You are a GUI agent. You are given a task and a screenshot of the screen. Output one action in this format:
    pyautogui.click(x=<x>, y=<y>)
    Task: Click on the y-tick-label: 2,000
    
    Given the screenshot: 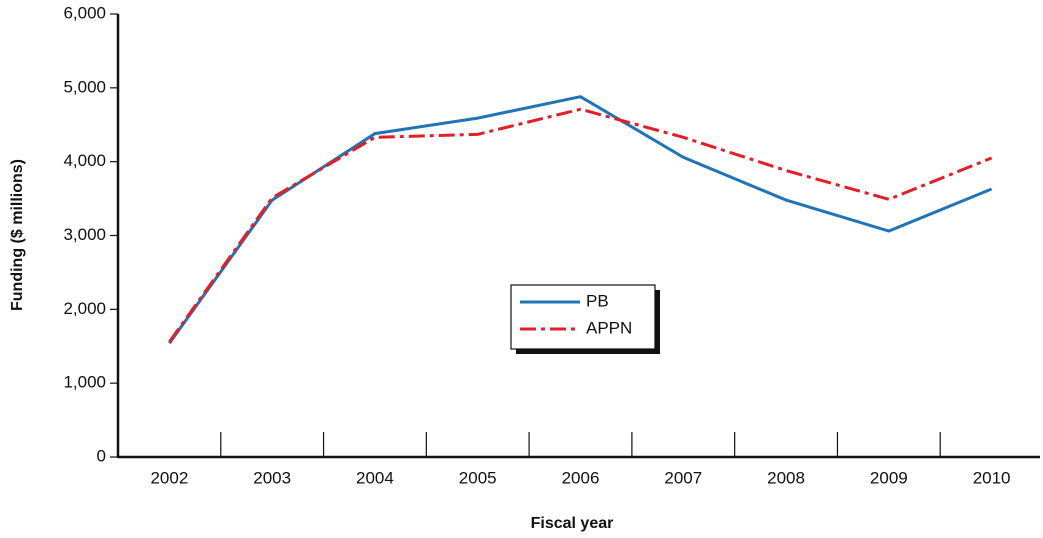 What is the action you would take?
    pyautogui.click(x=84, y=308)
    